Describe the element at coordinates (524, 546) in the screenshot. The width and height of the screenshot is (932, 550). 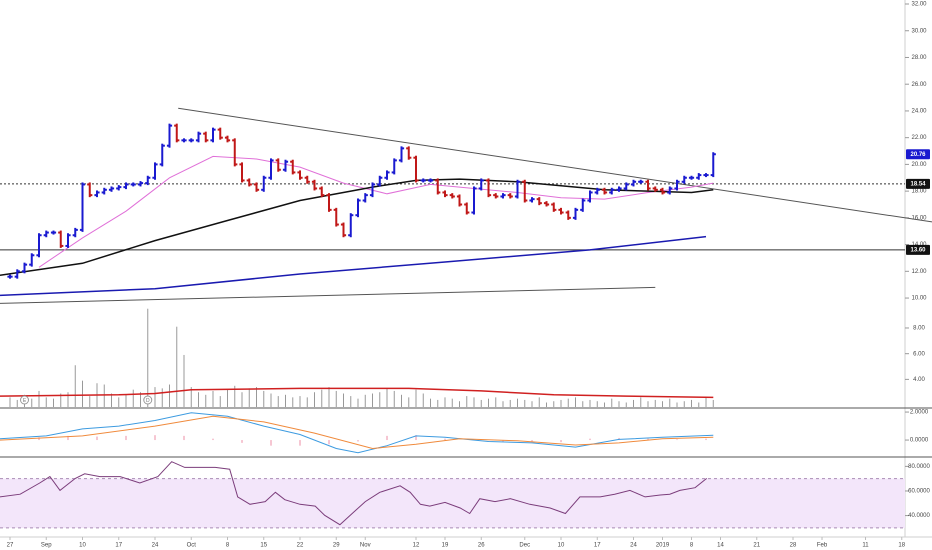
I see `x-tick-label: Dec` at that location.